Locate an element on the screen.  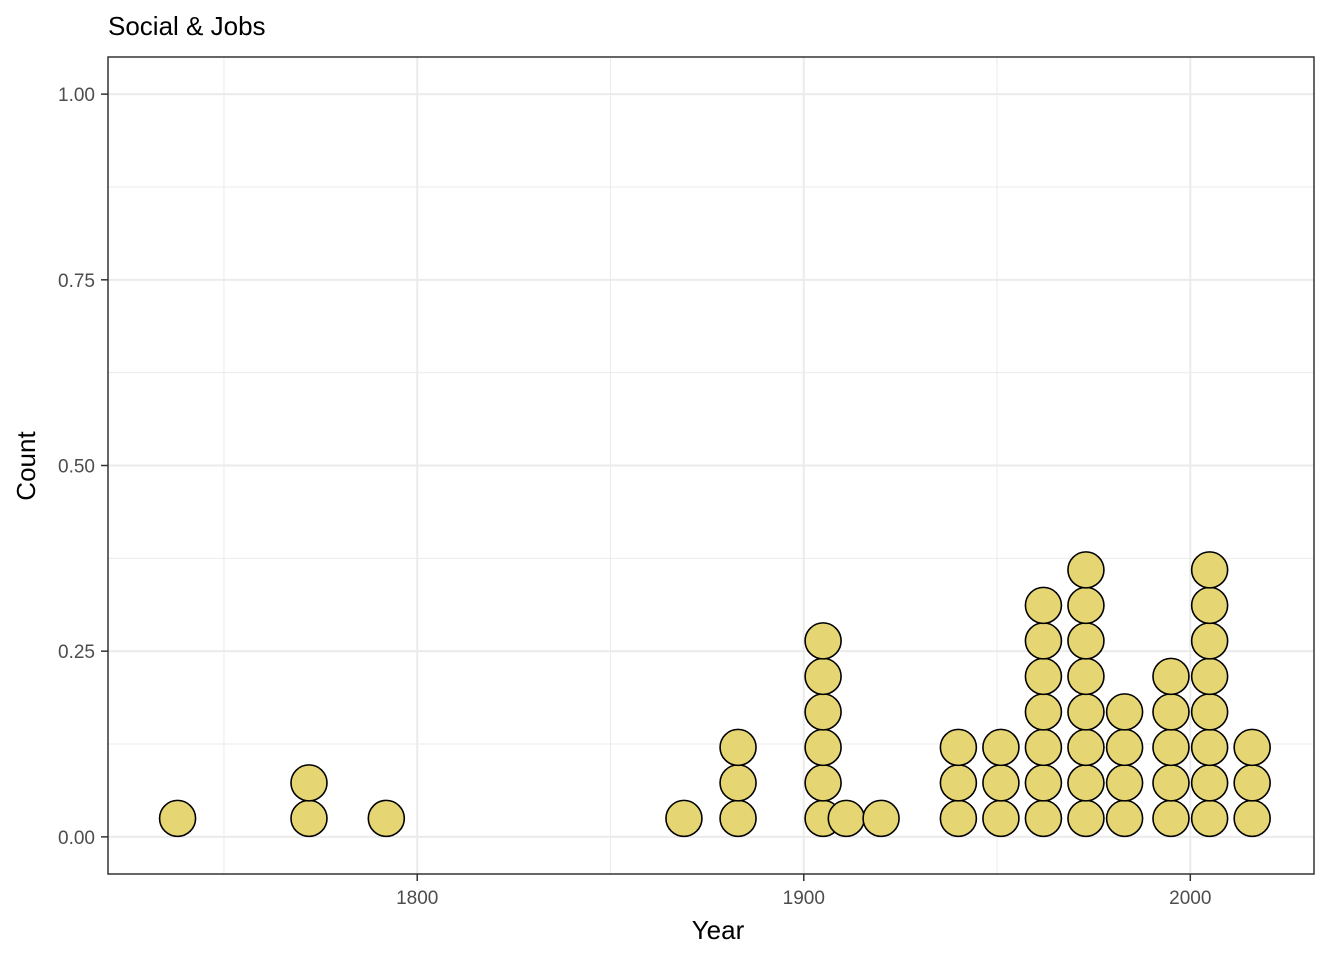
y-tick-label: 0.75 is located at coordinates (76, 281).